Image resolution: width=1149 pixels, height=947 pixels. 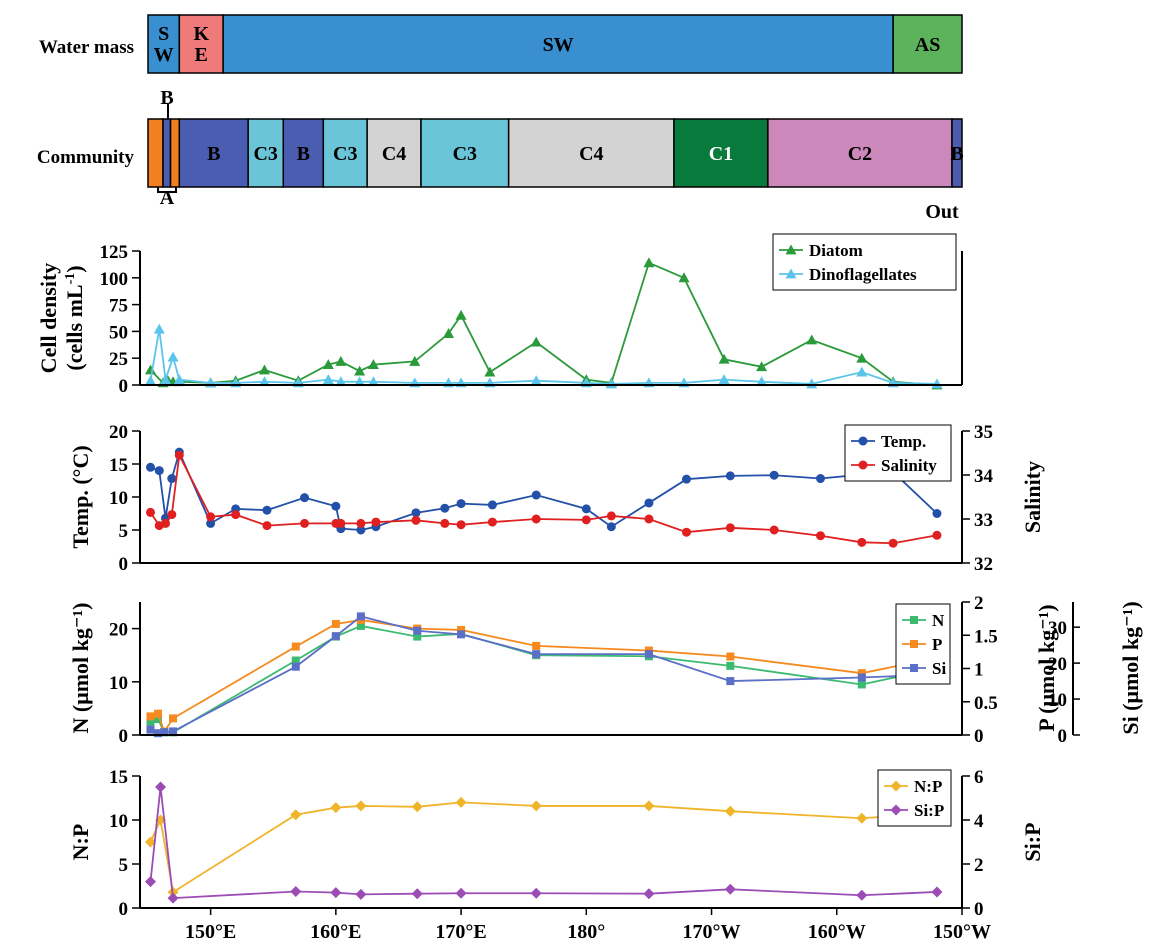 I want to click on tick-label: 20, so click(x=1057, y=664).